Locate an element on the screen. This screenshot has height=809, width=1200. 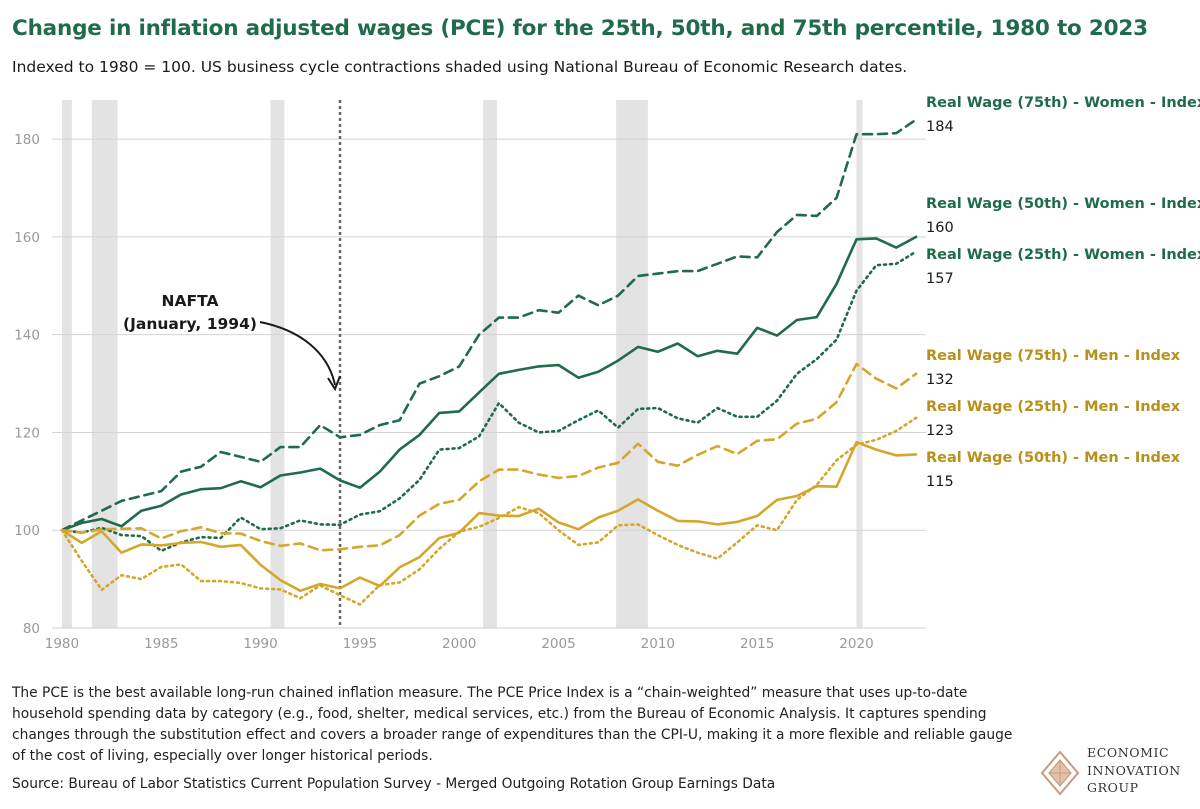
series-end-value-2: 160 is located at coordinates (940, 228).